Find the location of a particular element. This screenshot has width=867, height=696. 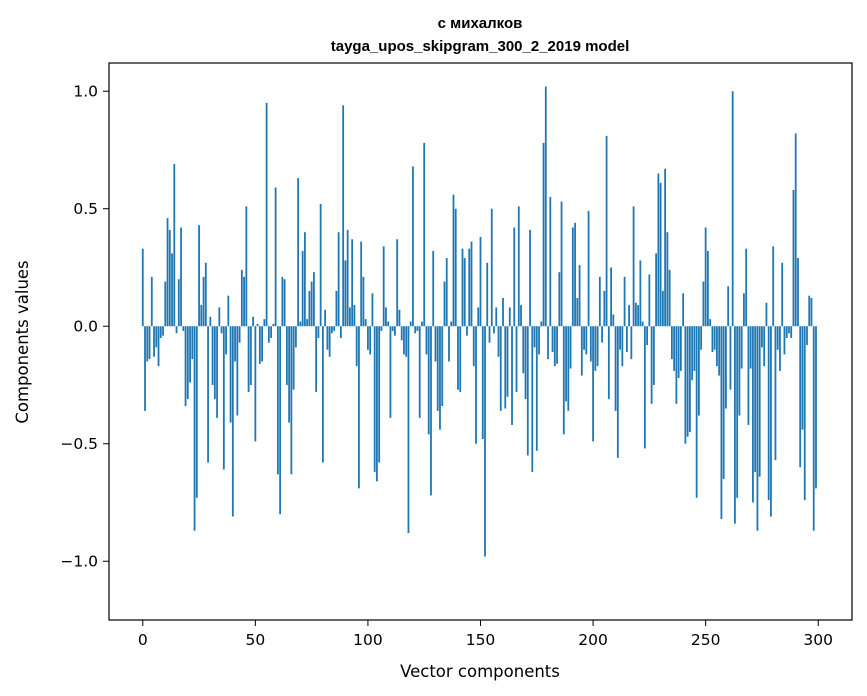

x-tick-label: 0 is located at coordinates (143, 640).